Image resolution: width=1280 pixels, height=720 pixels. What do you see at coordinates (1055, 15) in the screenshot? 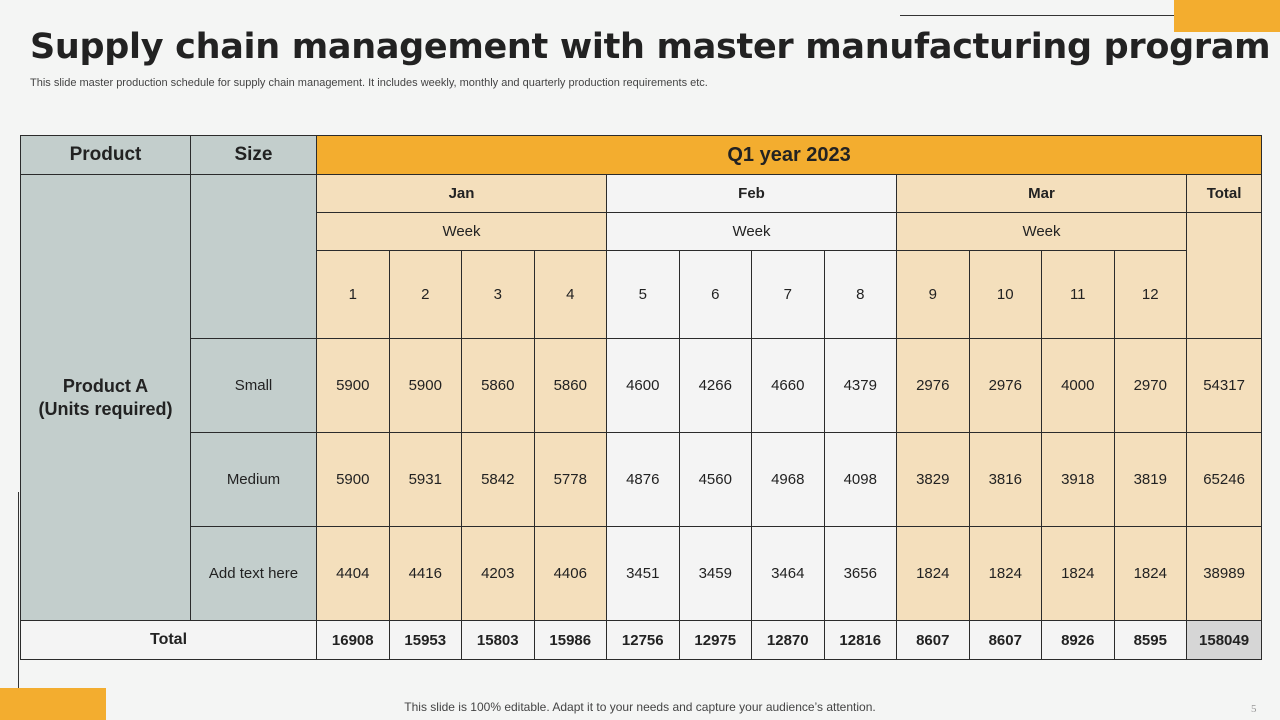
I see `top-divider-line` at bounding box center [1055, 15].